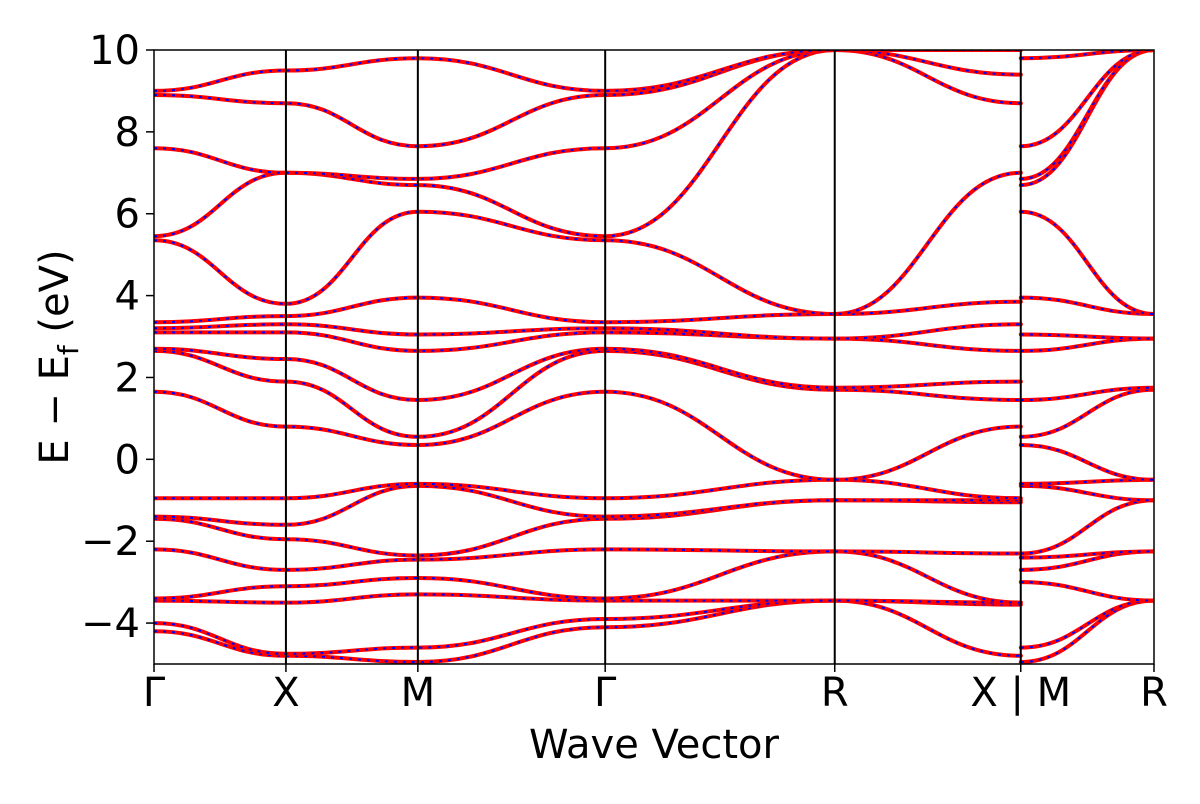 This screenshot has width=1200, height=804. Describe the element at coordinates (55, 410) in the screenshot. I see `y-axis-label-main: E − E` at that location.